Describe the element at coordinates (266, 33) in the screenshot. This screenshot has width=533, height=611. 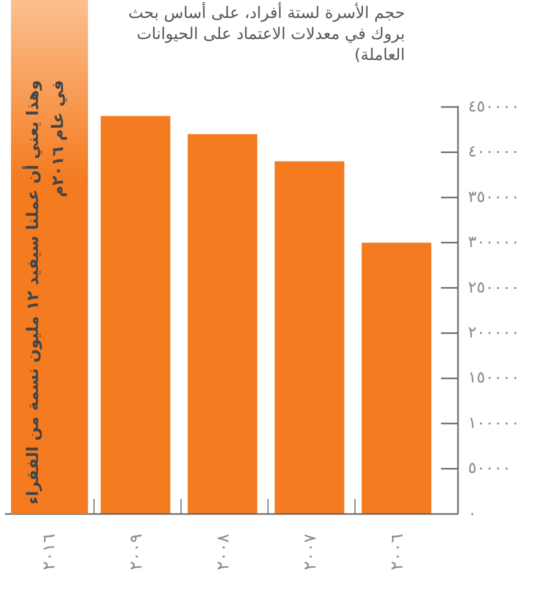
I see `chart-title: حجم الأسرة لستة أفراد، على أساس بحث بروك في معدلات الاعتماد على الحيوانات العاملة)` at that location.